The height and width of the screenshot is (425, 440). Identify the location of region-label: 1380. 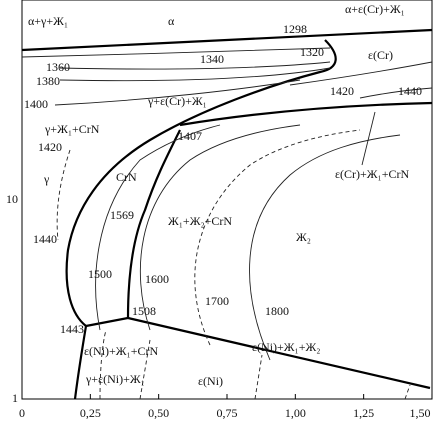
(48, 81).